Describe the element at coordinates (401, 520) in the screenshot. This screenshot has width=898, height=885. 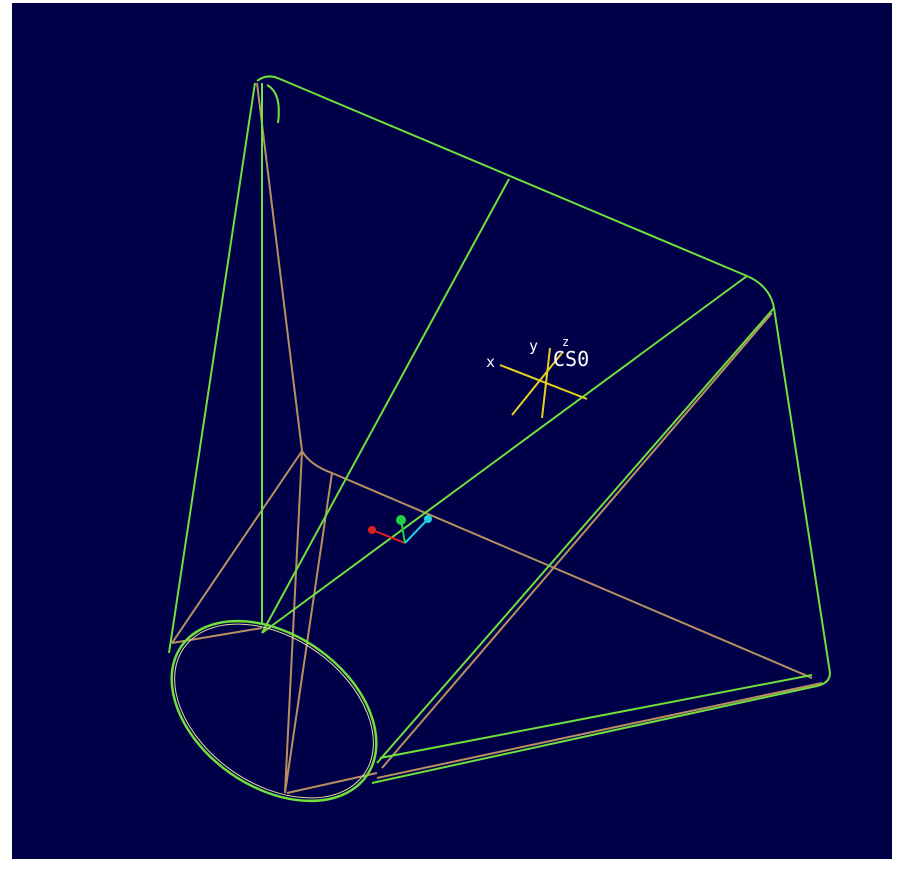
I see `triad-y-icon` at that location.